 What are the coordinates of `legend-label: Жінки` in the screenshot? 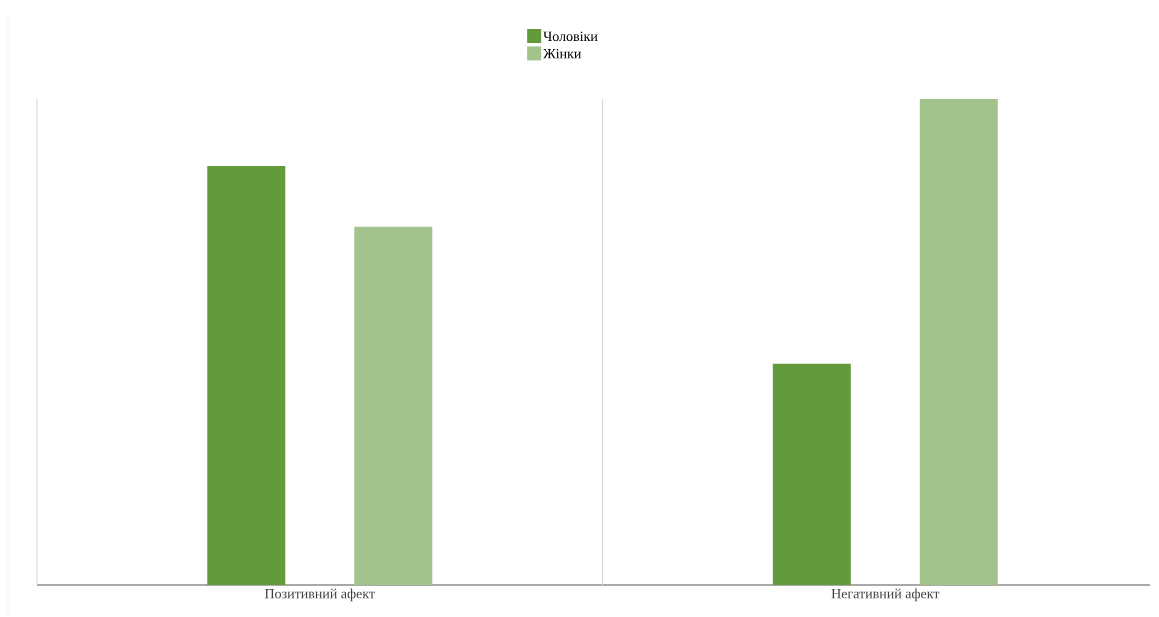 It's located at (562, 54).